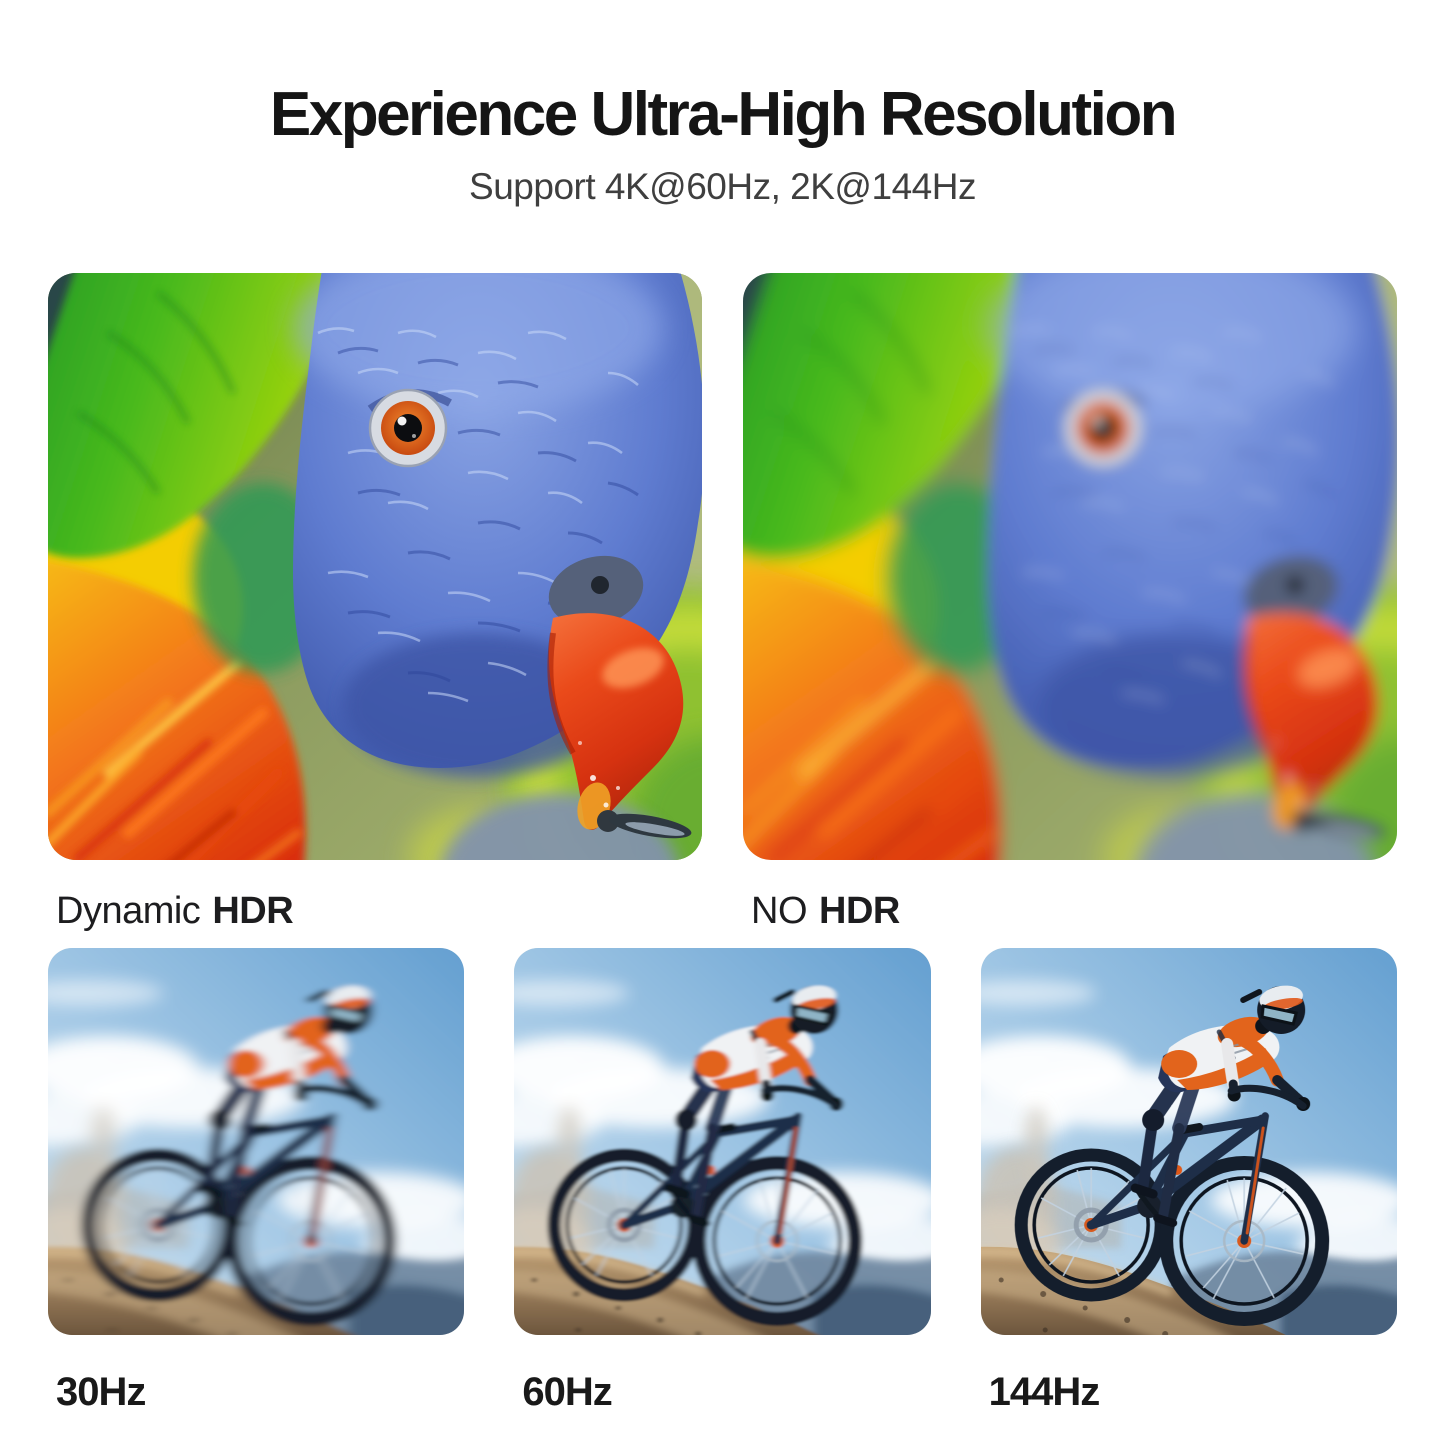 The image size is (1445, 1445). What do you see at coordinates (722, 1392) in the screenshot?
I see `refresh-captions-row: 30Hz 60Hz 144Hz` at bounding box center [722, 1392].